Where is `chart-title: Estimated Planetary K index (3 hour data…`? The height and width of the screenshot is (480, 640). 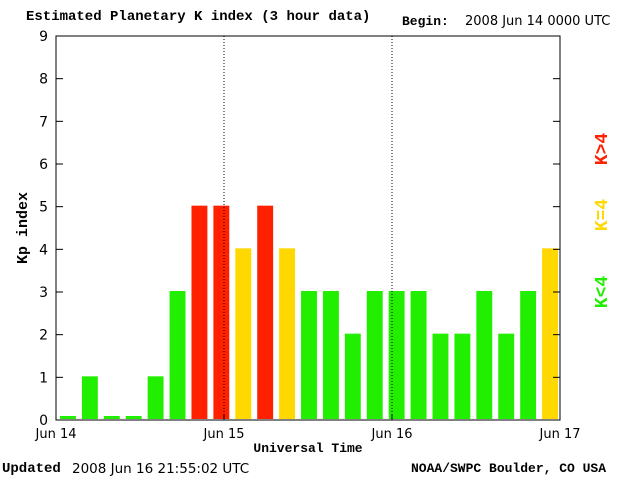
chart-title: Estimated Planetary K index (3 hour data… is located at coordinates (198, 17).